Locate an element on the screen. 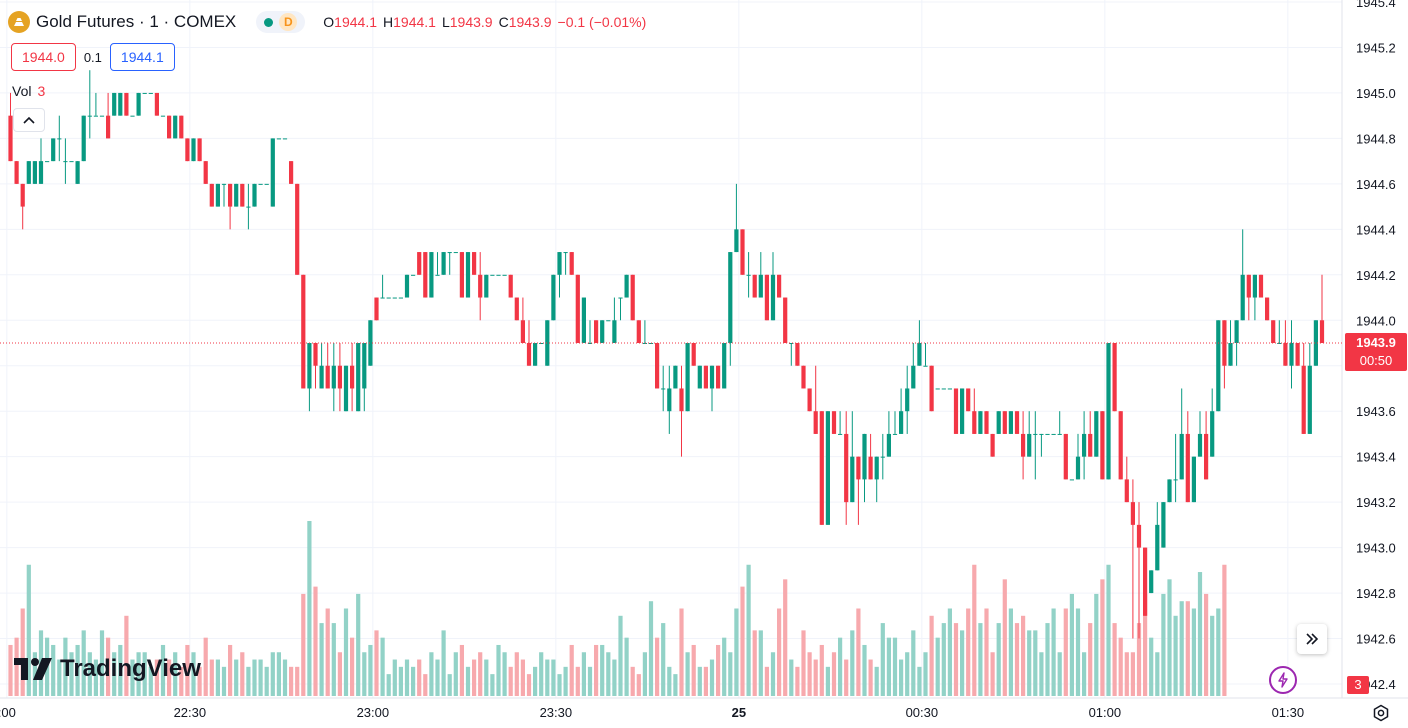 This screenshot has height=728, width=1408. tradingview-logo: TradingView is located at coordinates (107, 669).